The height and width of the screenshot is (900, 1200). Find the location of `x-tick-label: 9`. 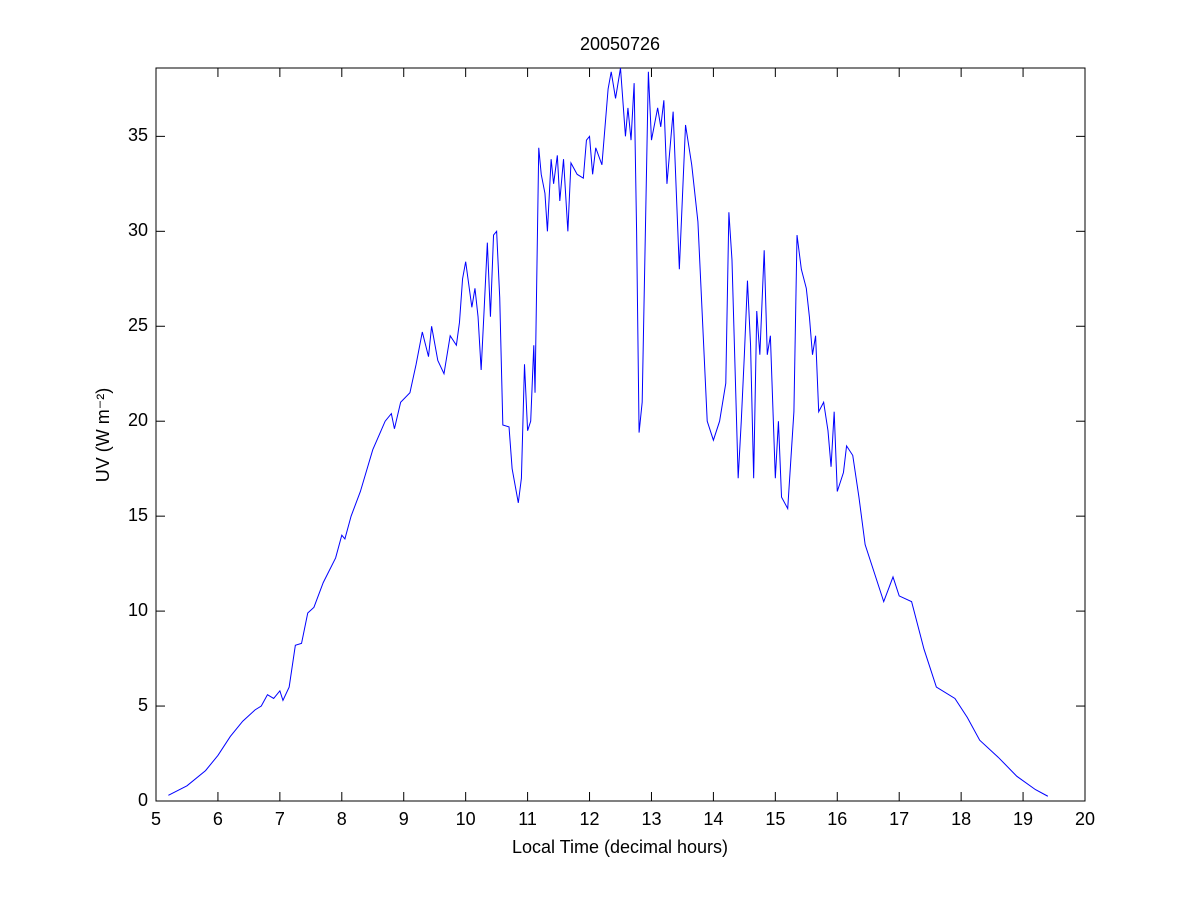

x-tick-label: 9 is located at coordinates (404, 819).